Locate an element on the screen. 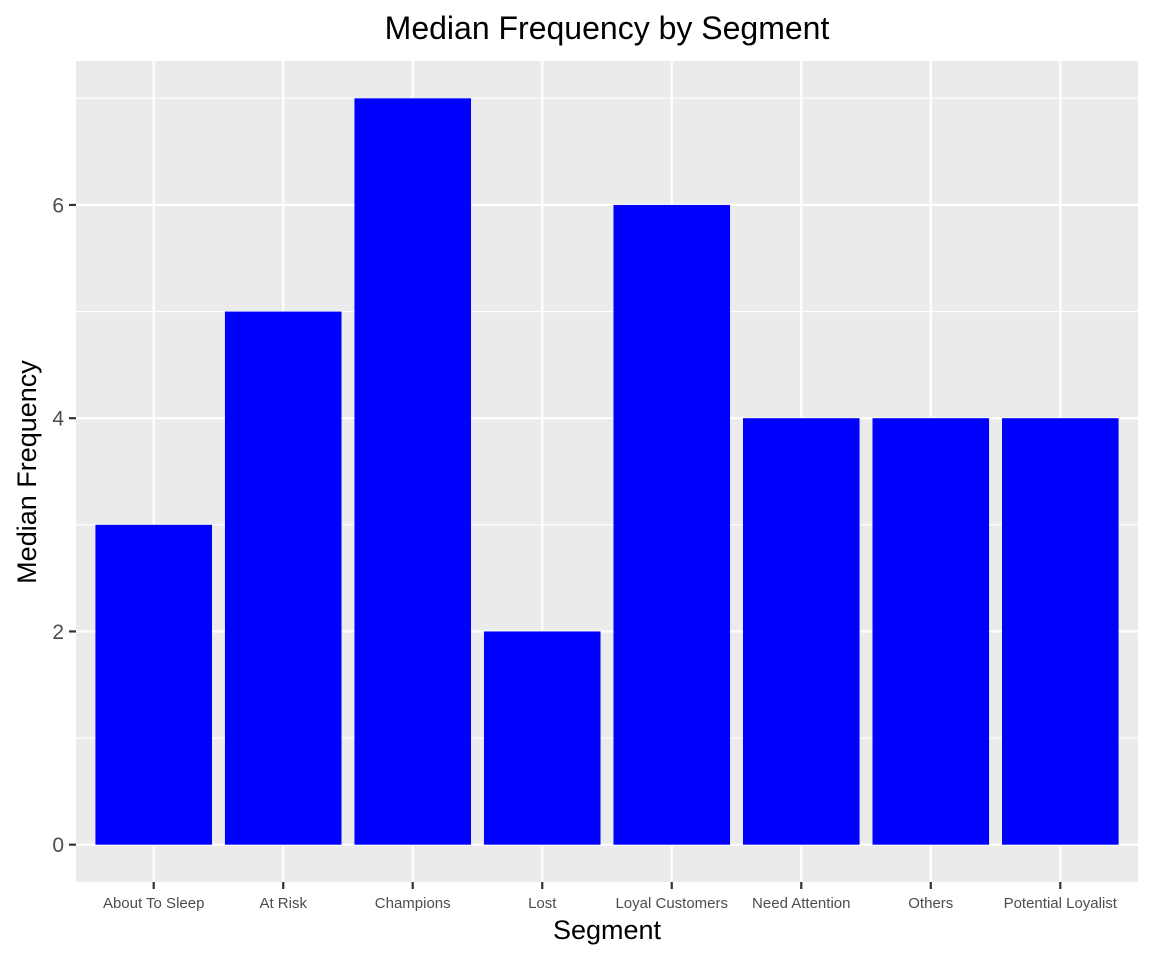 The width and height of the screenshot is (1152, 960). x-tick-label: Others is located at coordinates (930, 903).